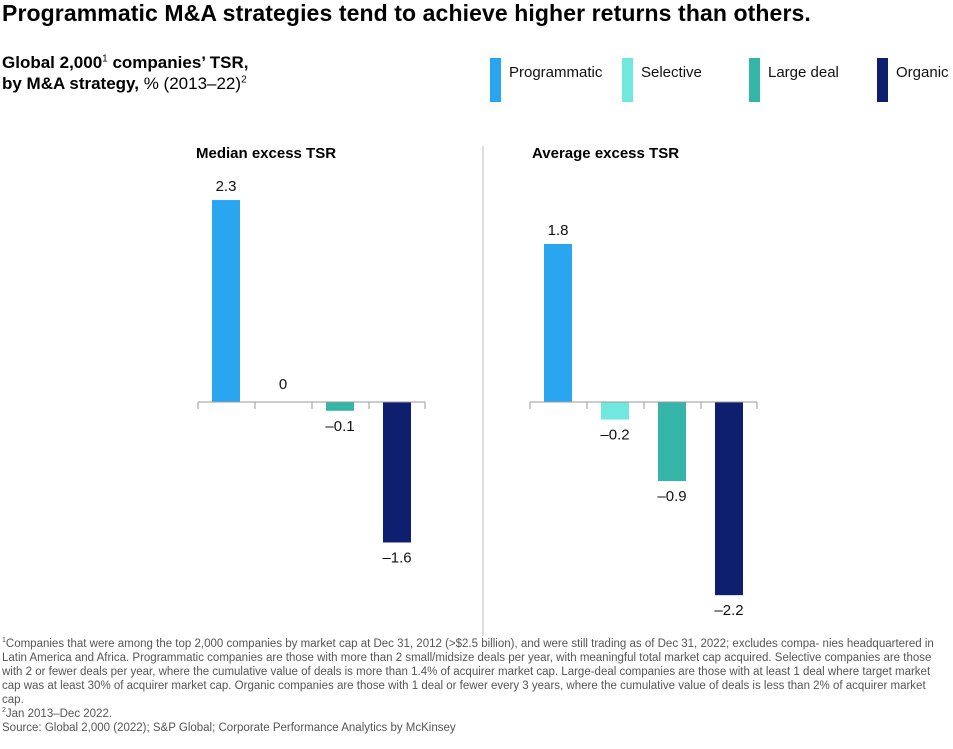 This screenshot has height=749, width=953. I want to click on footnote-1-mark: 1, so click(4, 641).